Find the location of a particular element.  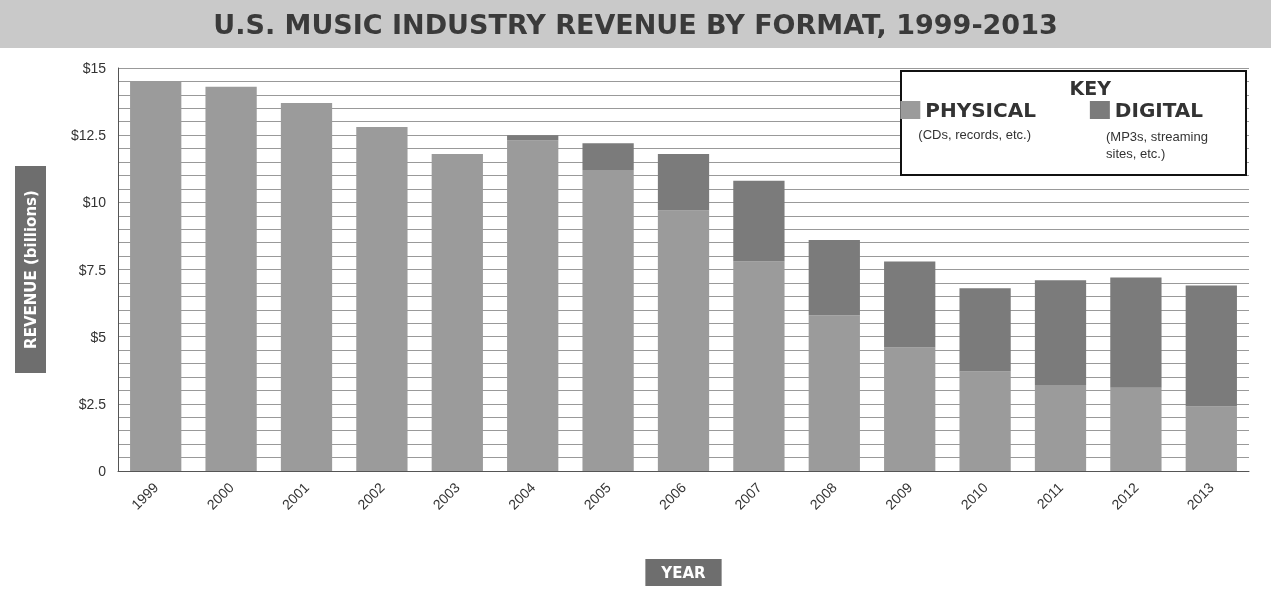

legend-title: KEY is located at coordinates (1090, 87).